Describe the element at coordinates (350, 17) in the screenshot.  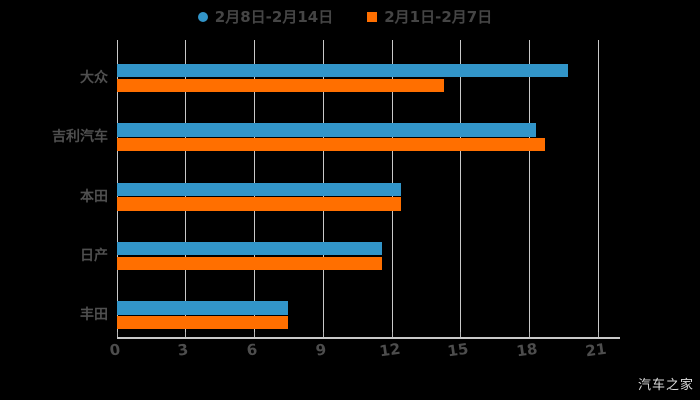
I see `chart-legend: 2月8日-2月14日 2月1日-2月7日` at that location.